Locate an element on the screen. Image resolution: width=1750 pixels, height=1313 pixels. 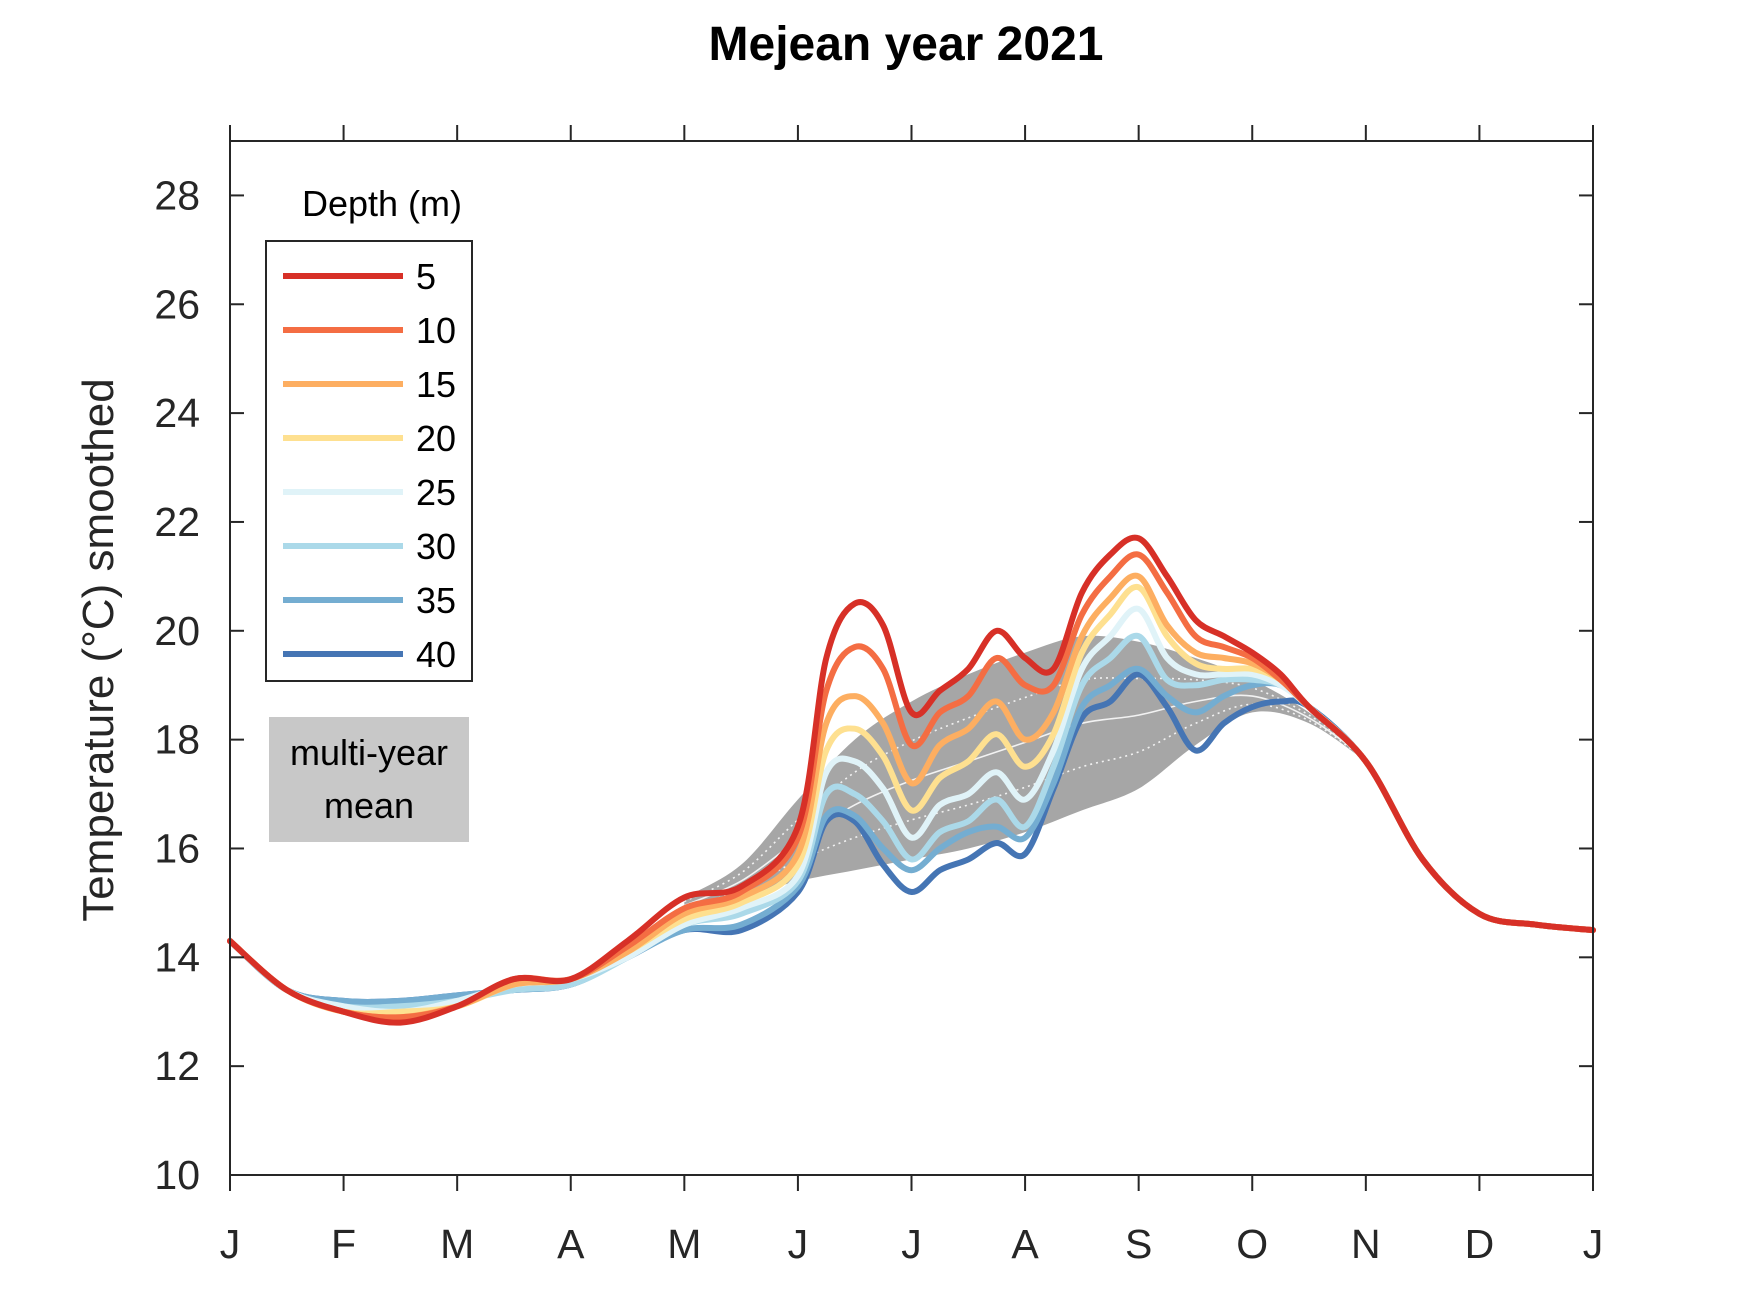
legend-item-depth-15: 15 is located at coordinates (369, 384).